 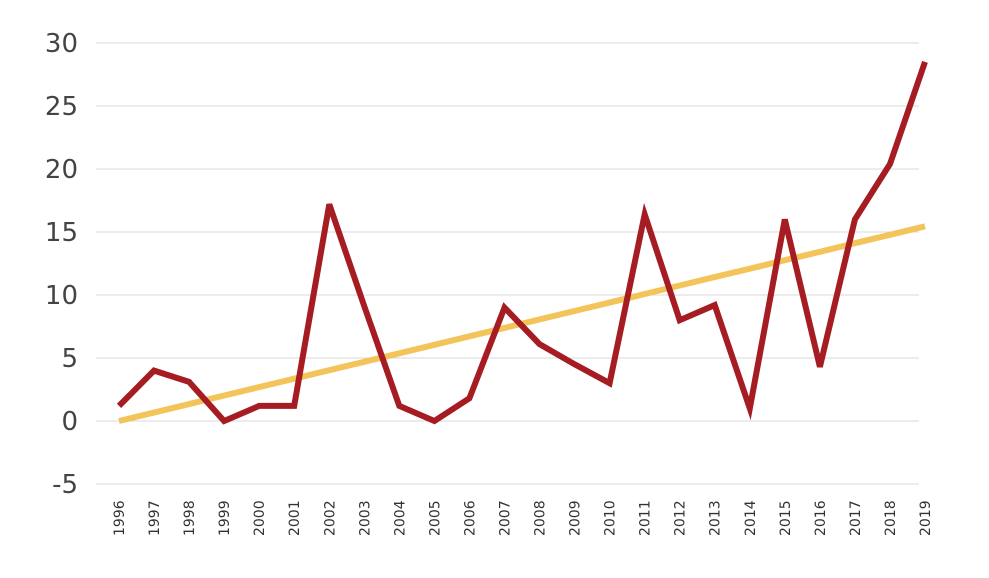 I want to click on x-tick-label: 2017, so click(x=856, y=518).